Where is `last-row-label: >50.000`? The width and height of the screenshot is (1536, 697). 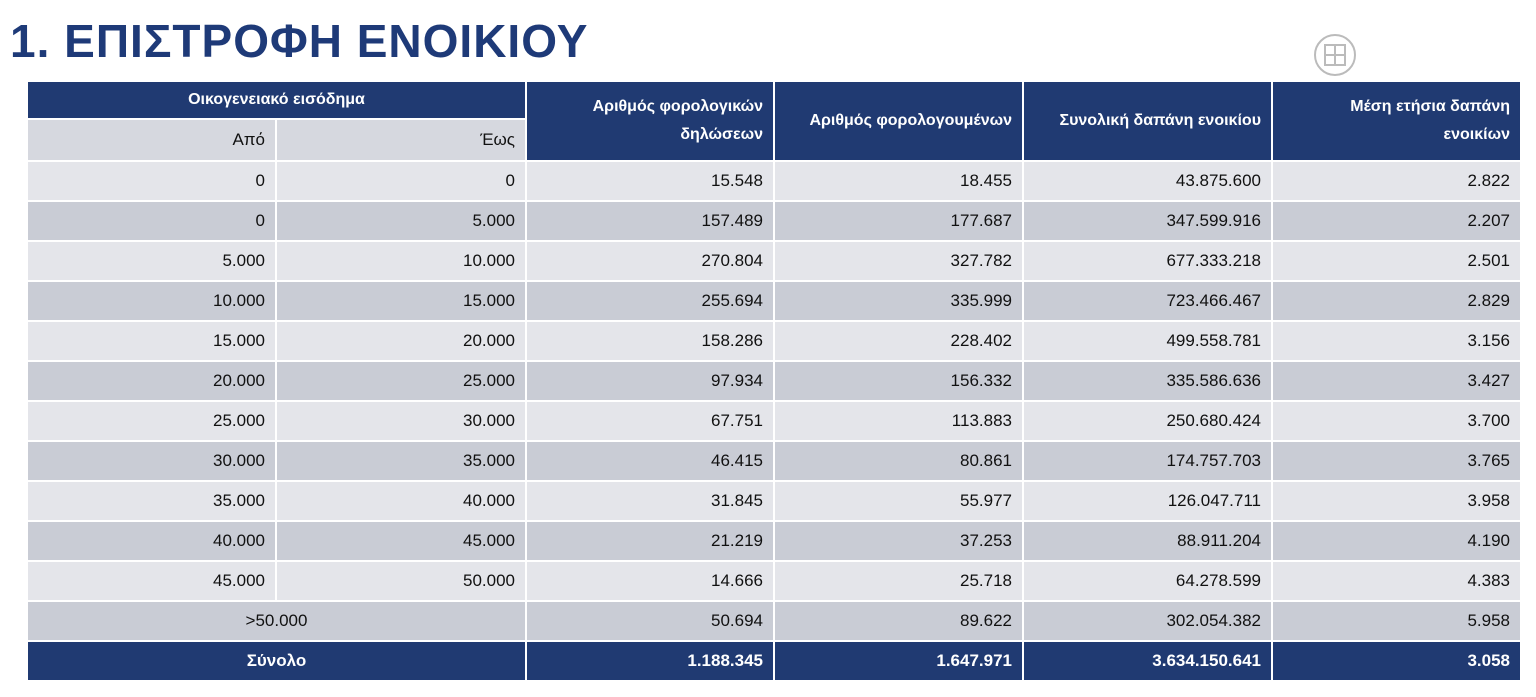 last-row-label: >50.000 is located at coordinates (276, 621).